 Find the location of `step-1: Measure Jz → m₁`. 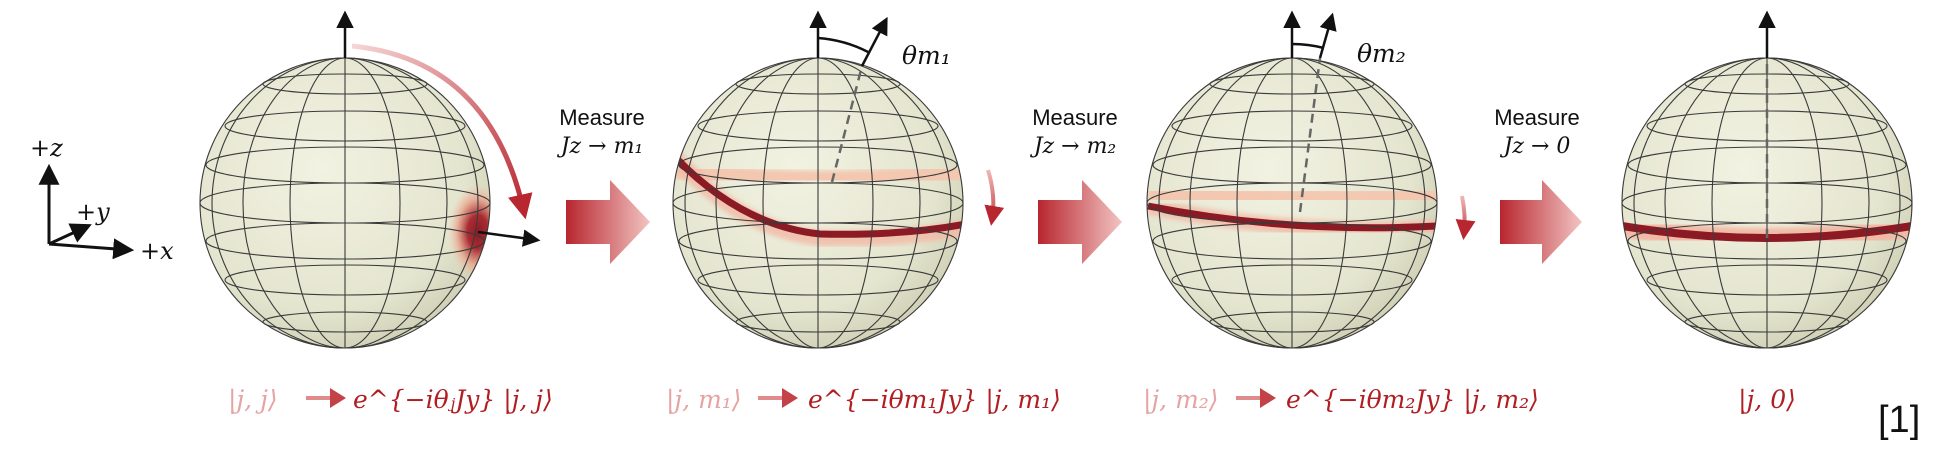

step-1: Measure Jz → m₁ is located at coordinates (603, 184).